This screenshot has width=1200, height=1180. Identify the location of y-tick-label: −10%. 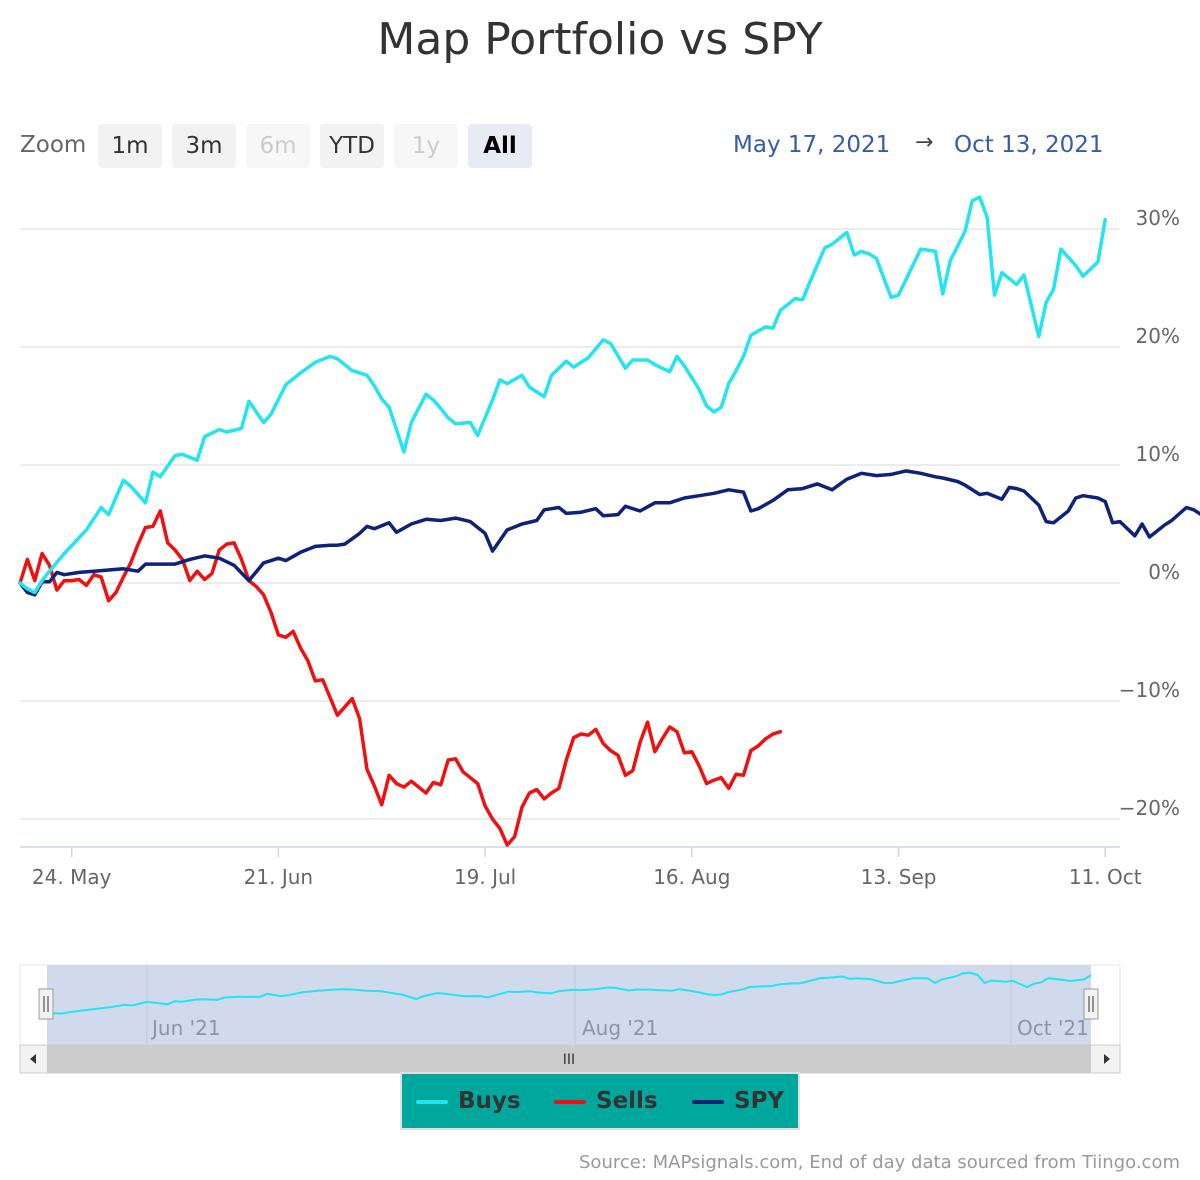
(1149, 690).